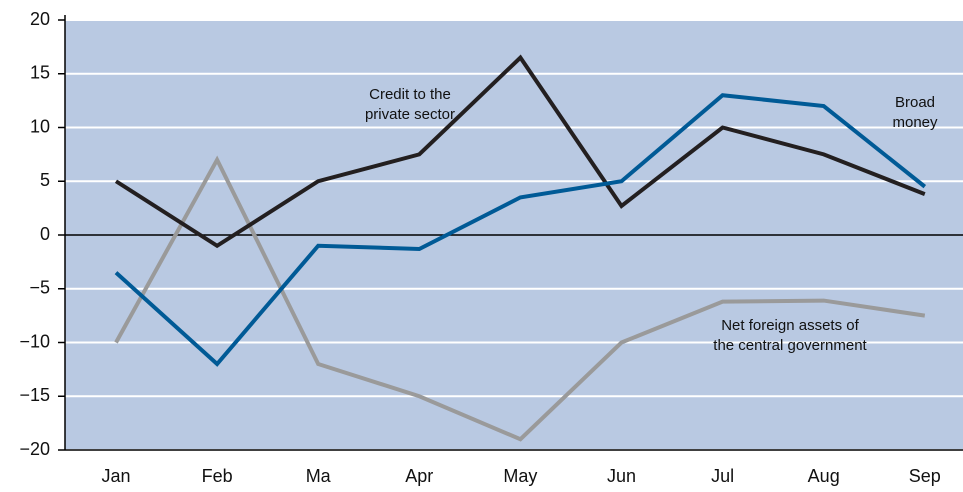 This screenshot has height=492, width=963. What do you see at coordinates (45, 234) in the screenshot?
I see `y-tick-label: 0` at bounding box center [45, 234].